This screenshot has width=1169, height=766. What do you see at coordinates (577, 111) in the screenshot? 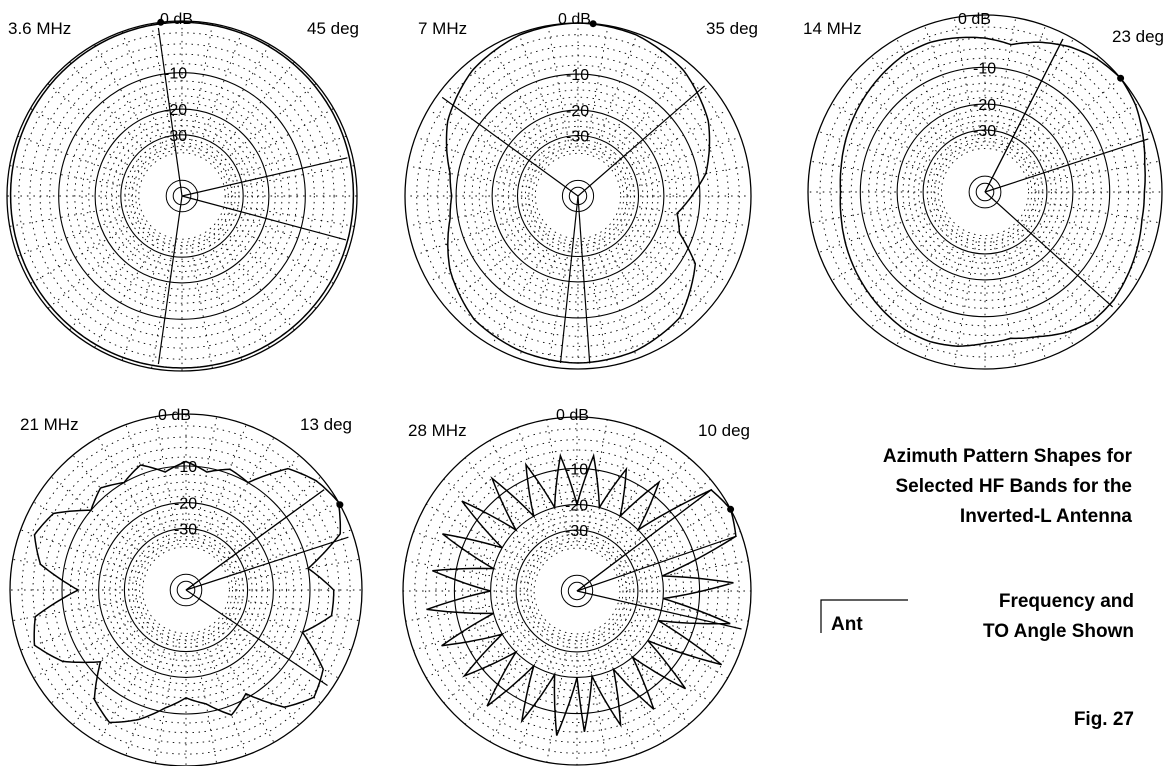
I see `ring-label: -20` at bounding box center [577, 111].